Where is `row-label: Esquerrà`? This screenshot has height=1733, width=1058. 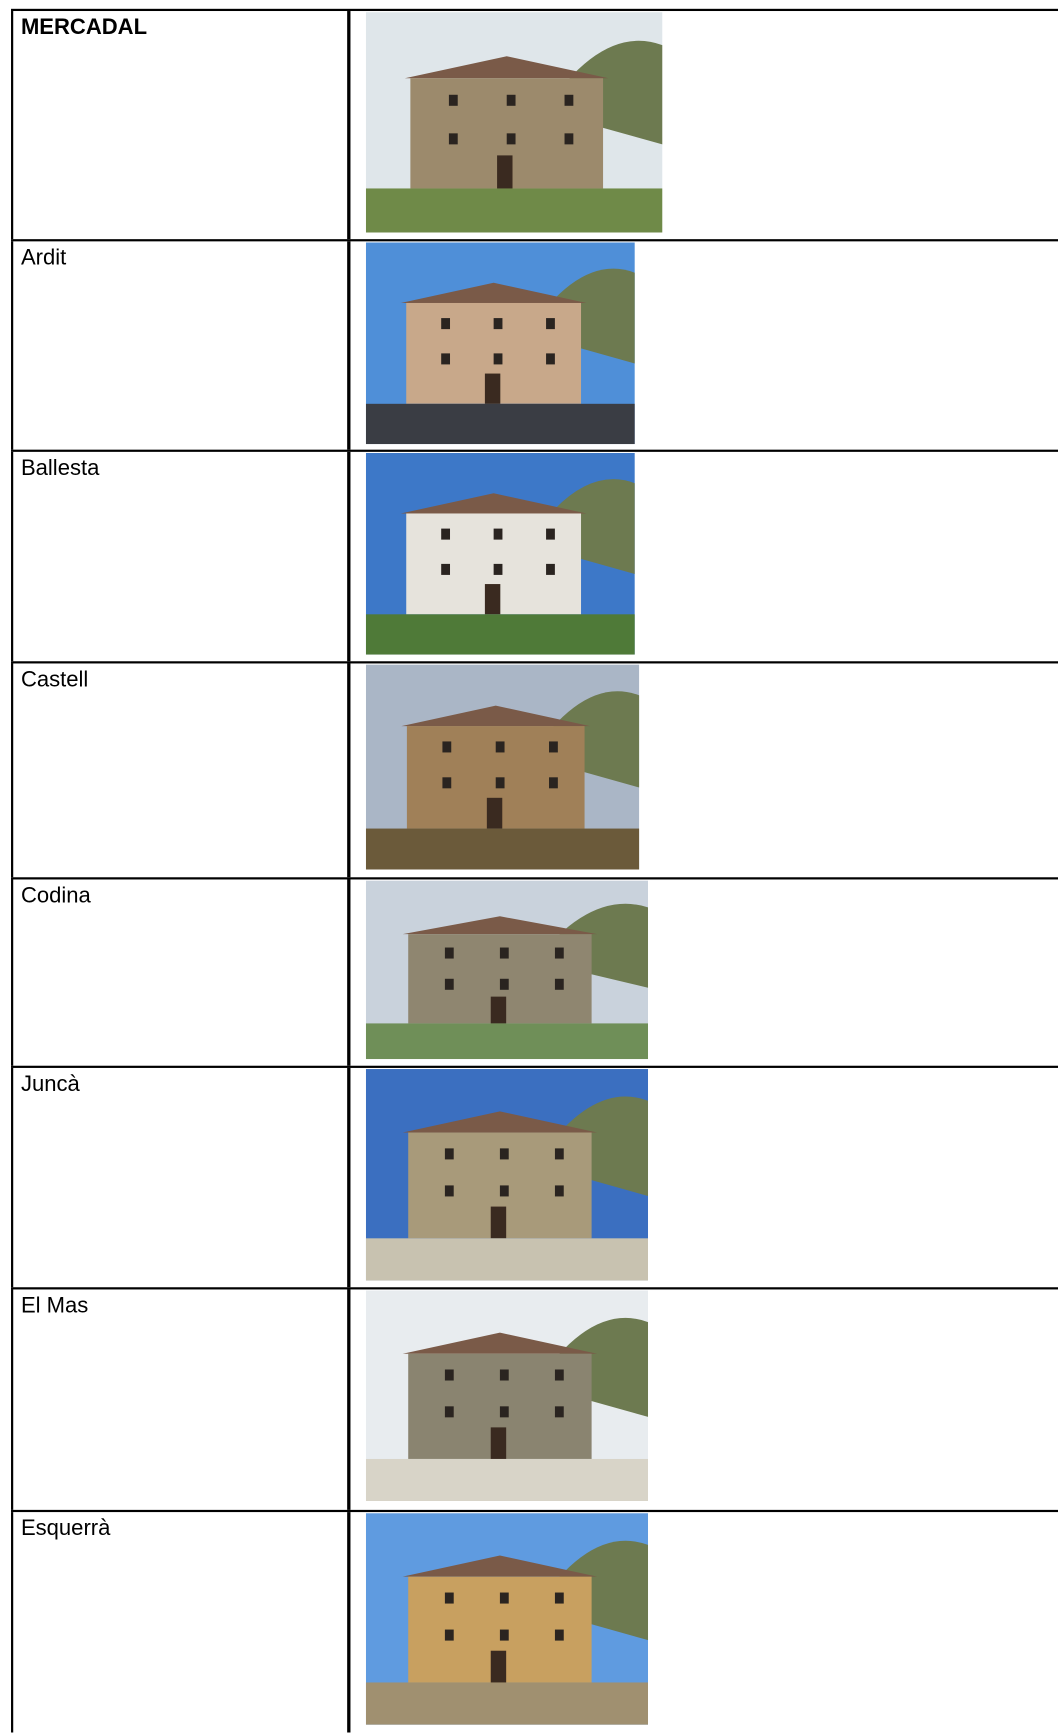 row-label: Esquerrà is located at coordinates (181, 1622).